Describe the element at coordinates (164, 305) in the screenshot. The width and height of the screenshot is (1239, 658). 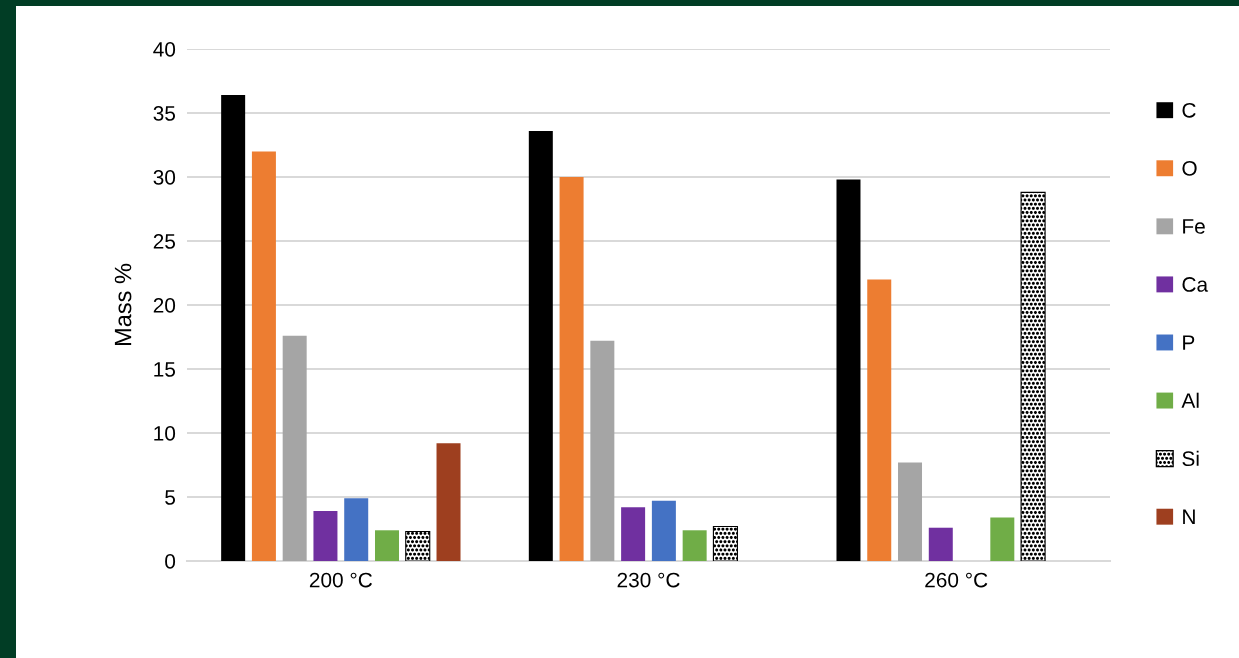
I see `y-tick-label: 20` at that location.